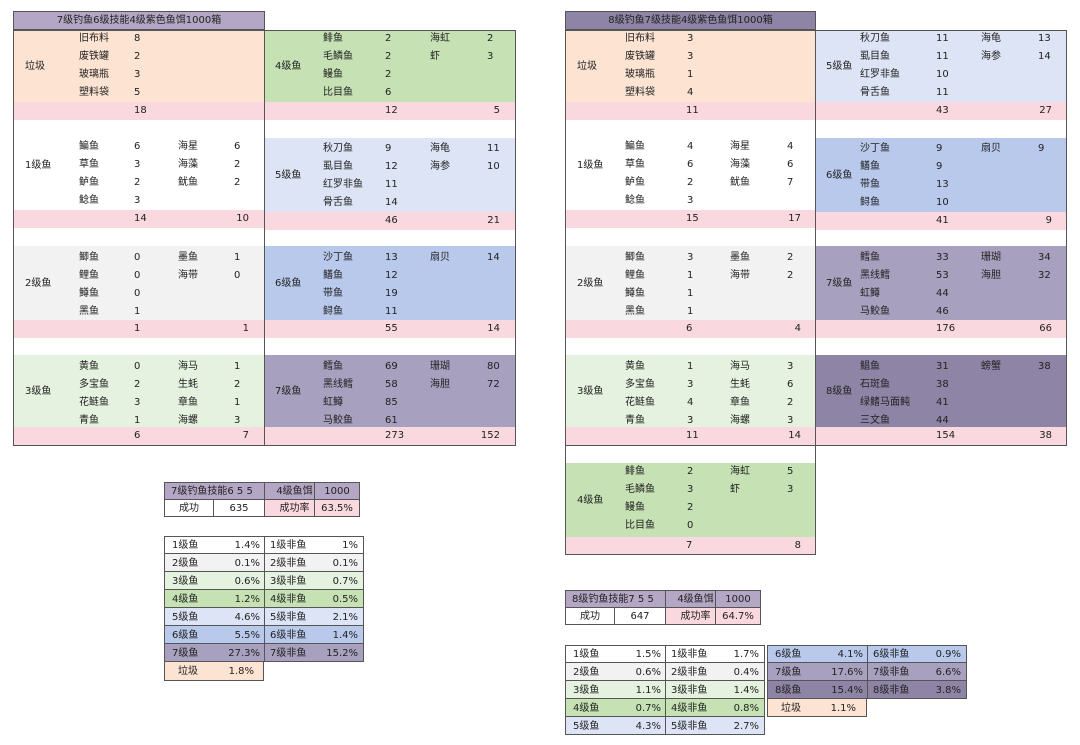 The width and height of the screenshot is (1080, 745). What do you see at coordinates (391, 275) in the screenshot?
I see `item-count: 12` at bounding box center [391, 275].